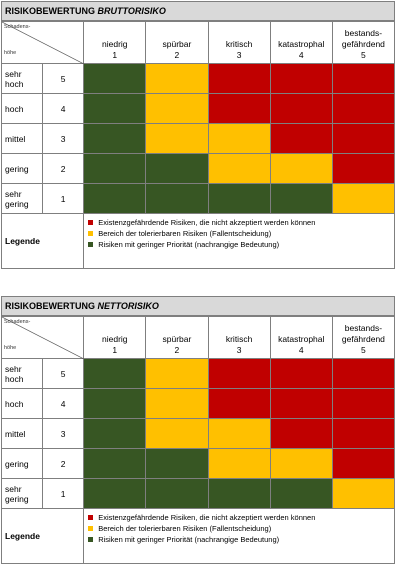 The width and height of the screenshot is (400, 570). I want to click on legend-swatch-yellow, so click(91, 233).